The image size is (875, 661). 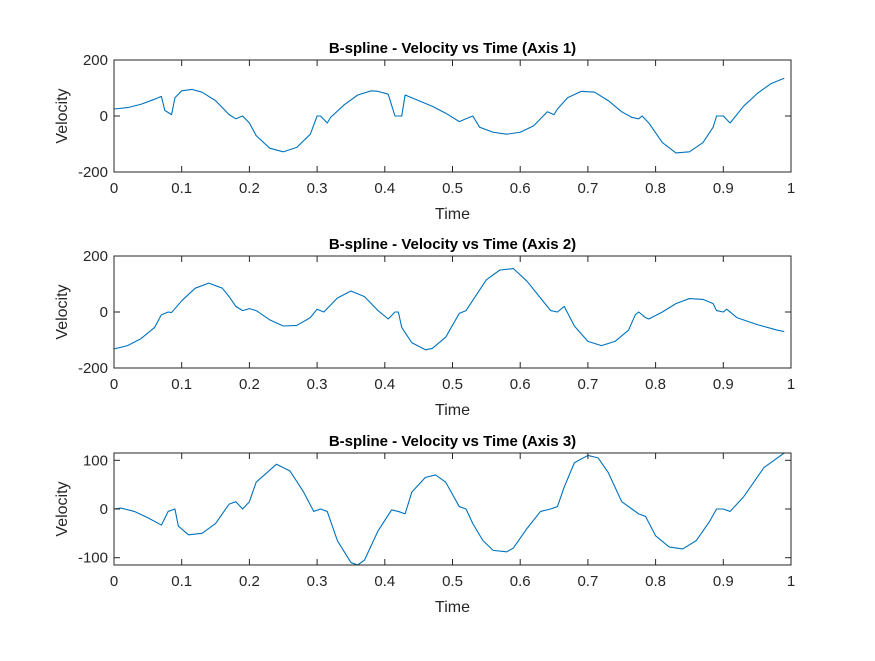 What do you see at coordinates (93, 558) in the screenshot?
I see `y-tick-label: -100` at bounding box center [93, 558].